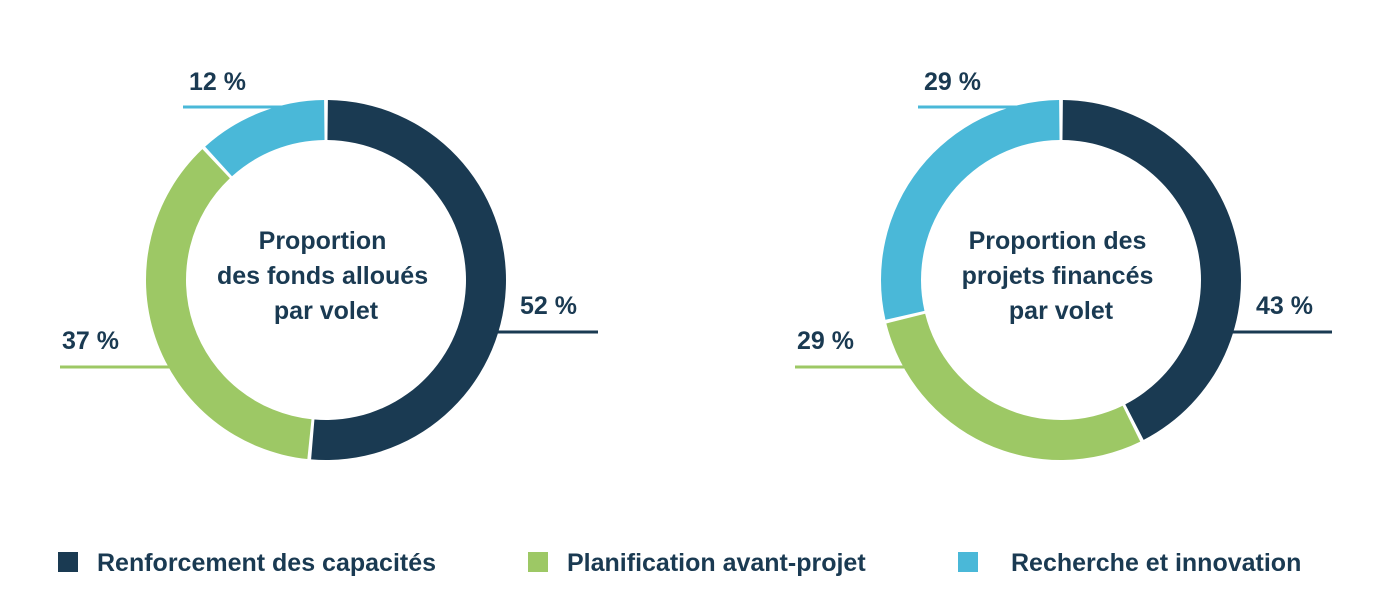 The width and height of the screenshot is (1386, 601). I want to click on legend-label-renforcement: Renforcement des capacités, so click(266, 563).